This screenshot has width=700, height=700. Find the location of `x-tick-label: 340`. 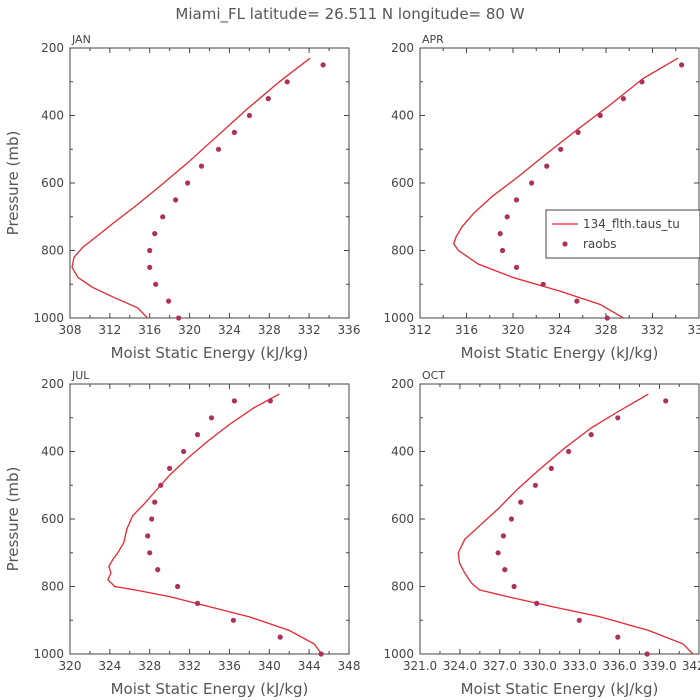

x-tick-label: 340 is located at coordinates (269, 666).